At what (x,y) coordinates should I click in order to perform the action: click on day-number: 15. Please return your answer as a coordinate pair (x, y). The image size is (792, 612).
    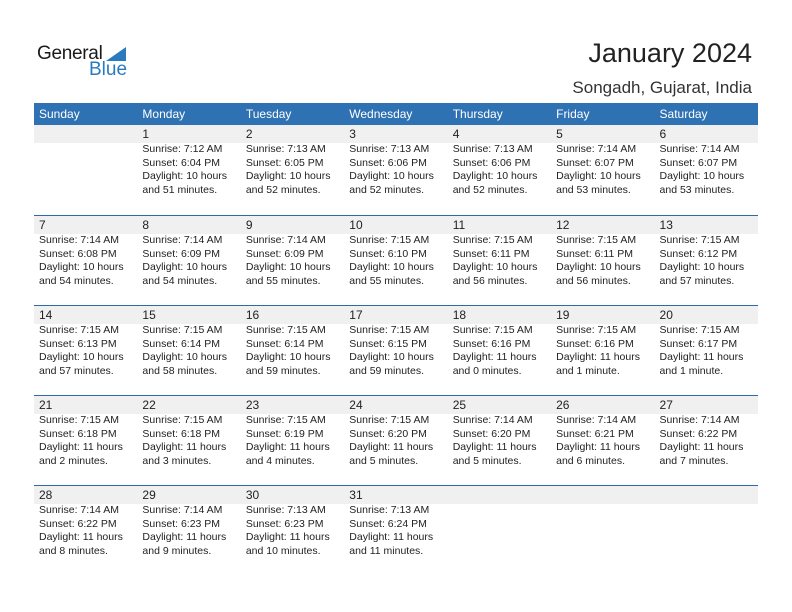
    Looking at the image, I should click on (149, 315).